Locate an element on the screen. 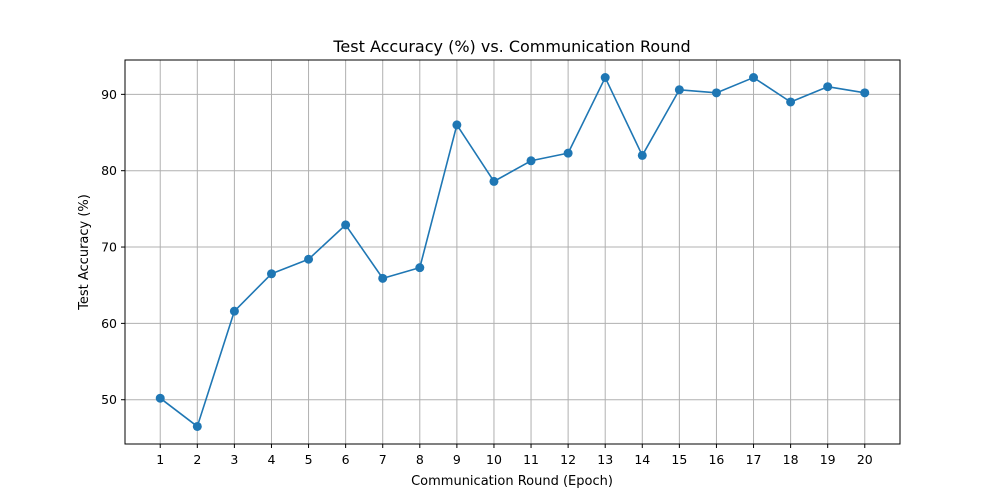  x-tick-label: 6 is located at coordinates (346, 459).